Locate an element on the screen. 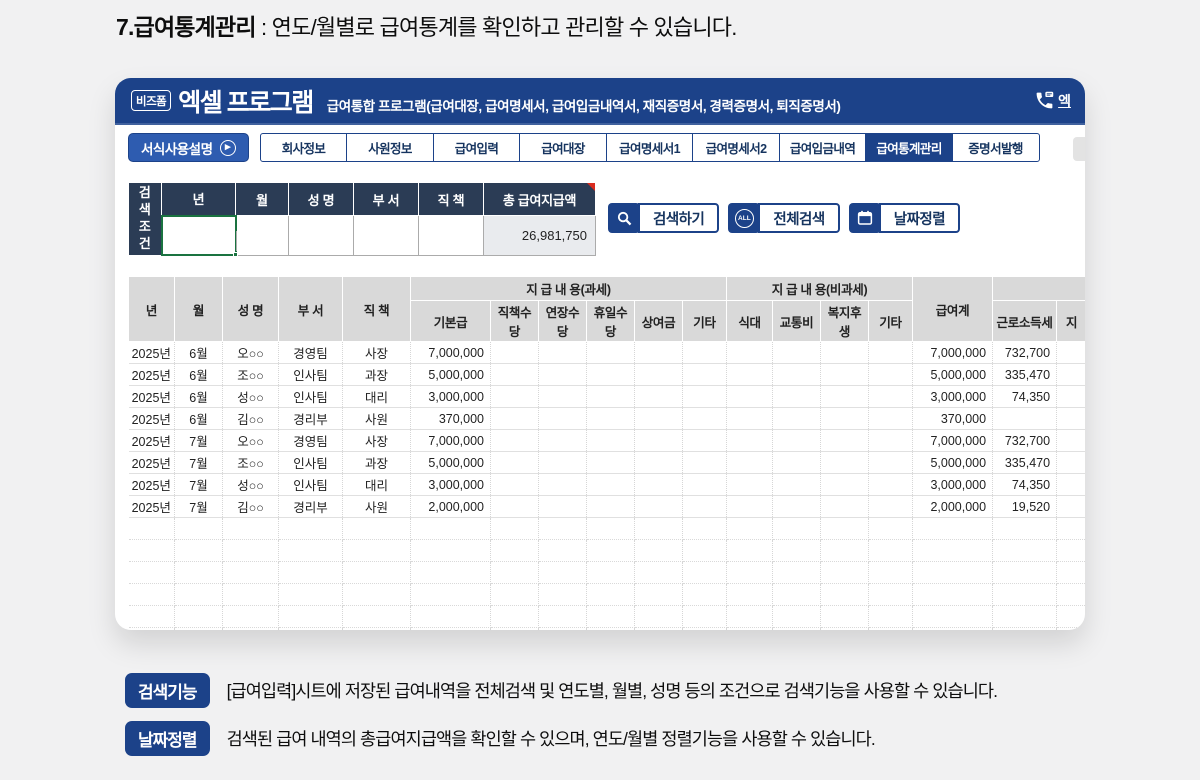 This screenshot has height=780, width=1200. table-row: 2025년 7월 오○○ 경영팀 사장 7,000,000 7,000,000 732,700 is located at coordinates (606, 441).